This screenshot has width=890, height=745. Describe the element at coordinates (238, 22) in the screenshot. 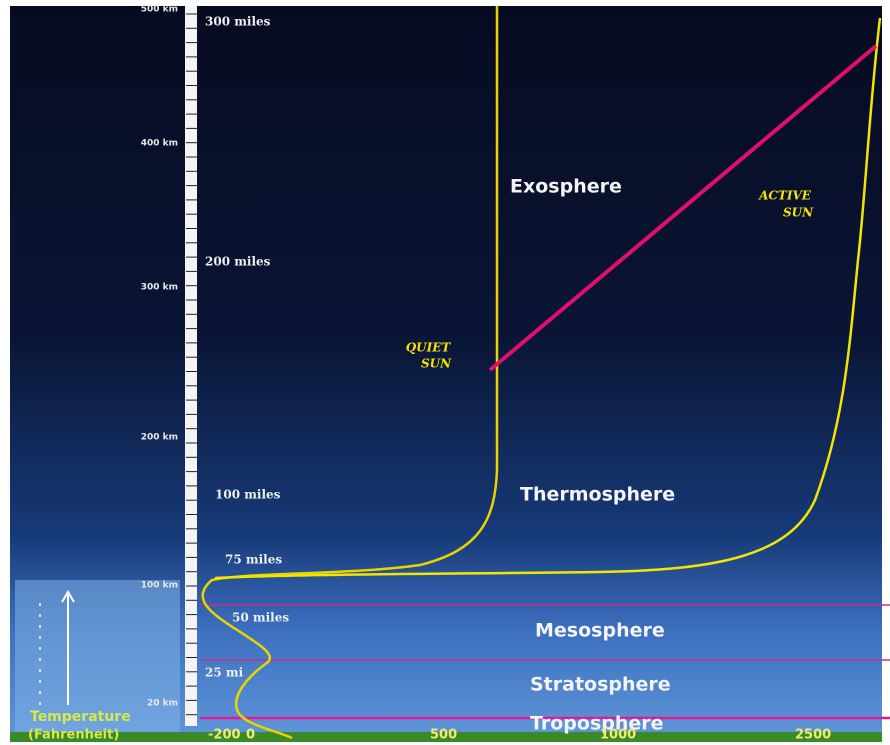

I see `miles-label: 300 miles` at that location.